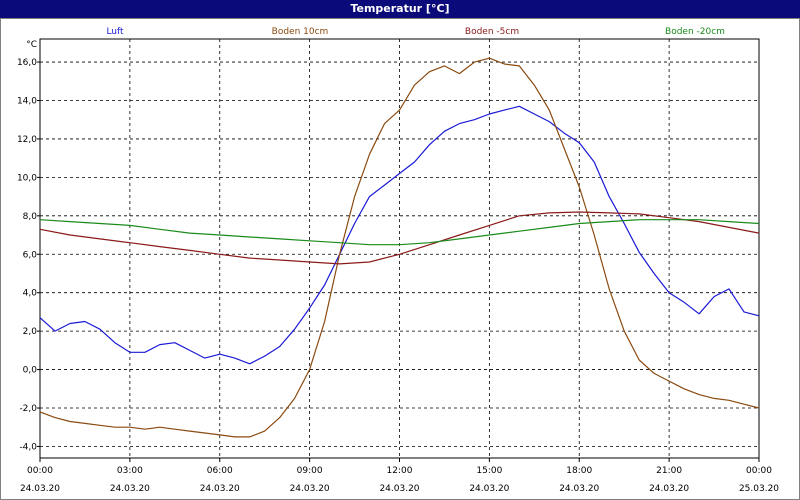  I want to click on y-tick-label: 14,0, so click(27, 102).